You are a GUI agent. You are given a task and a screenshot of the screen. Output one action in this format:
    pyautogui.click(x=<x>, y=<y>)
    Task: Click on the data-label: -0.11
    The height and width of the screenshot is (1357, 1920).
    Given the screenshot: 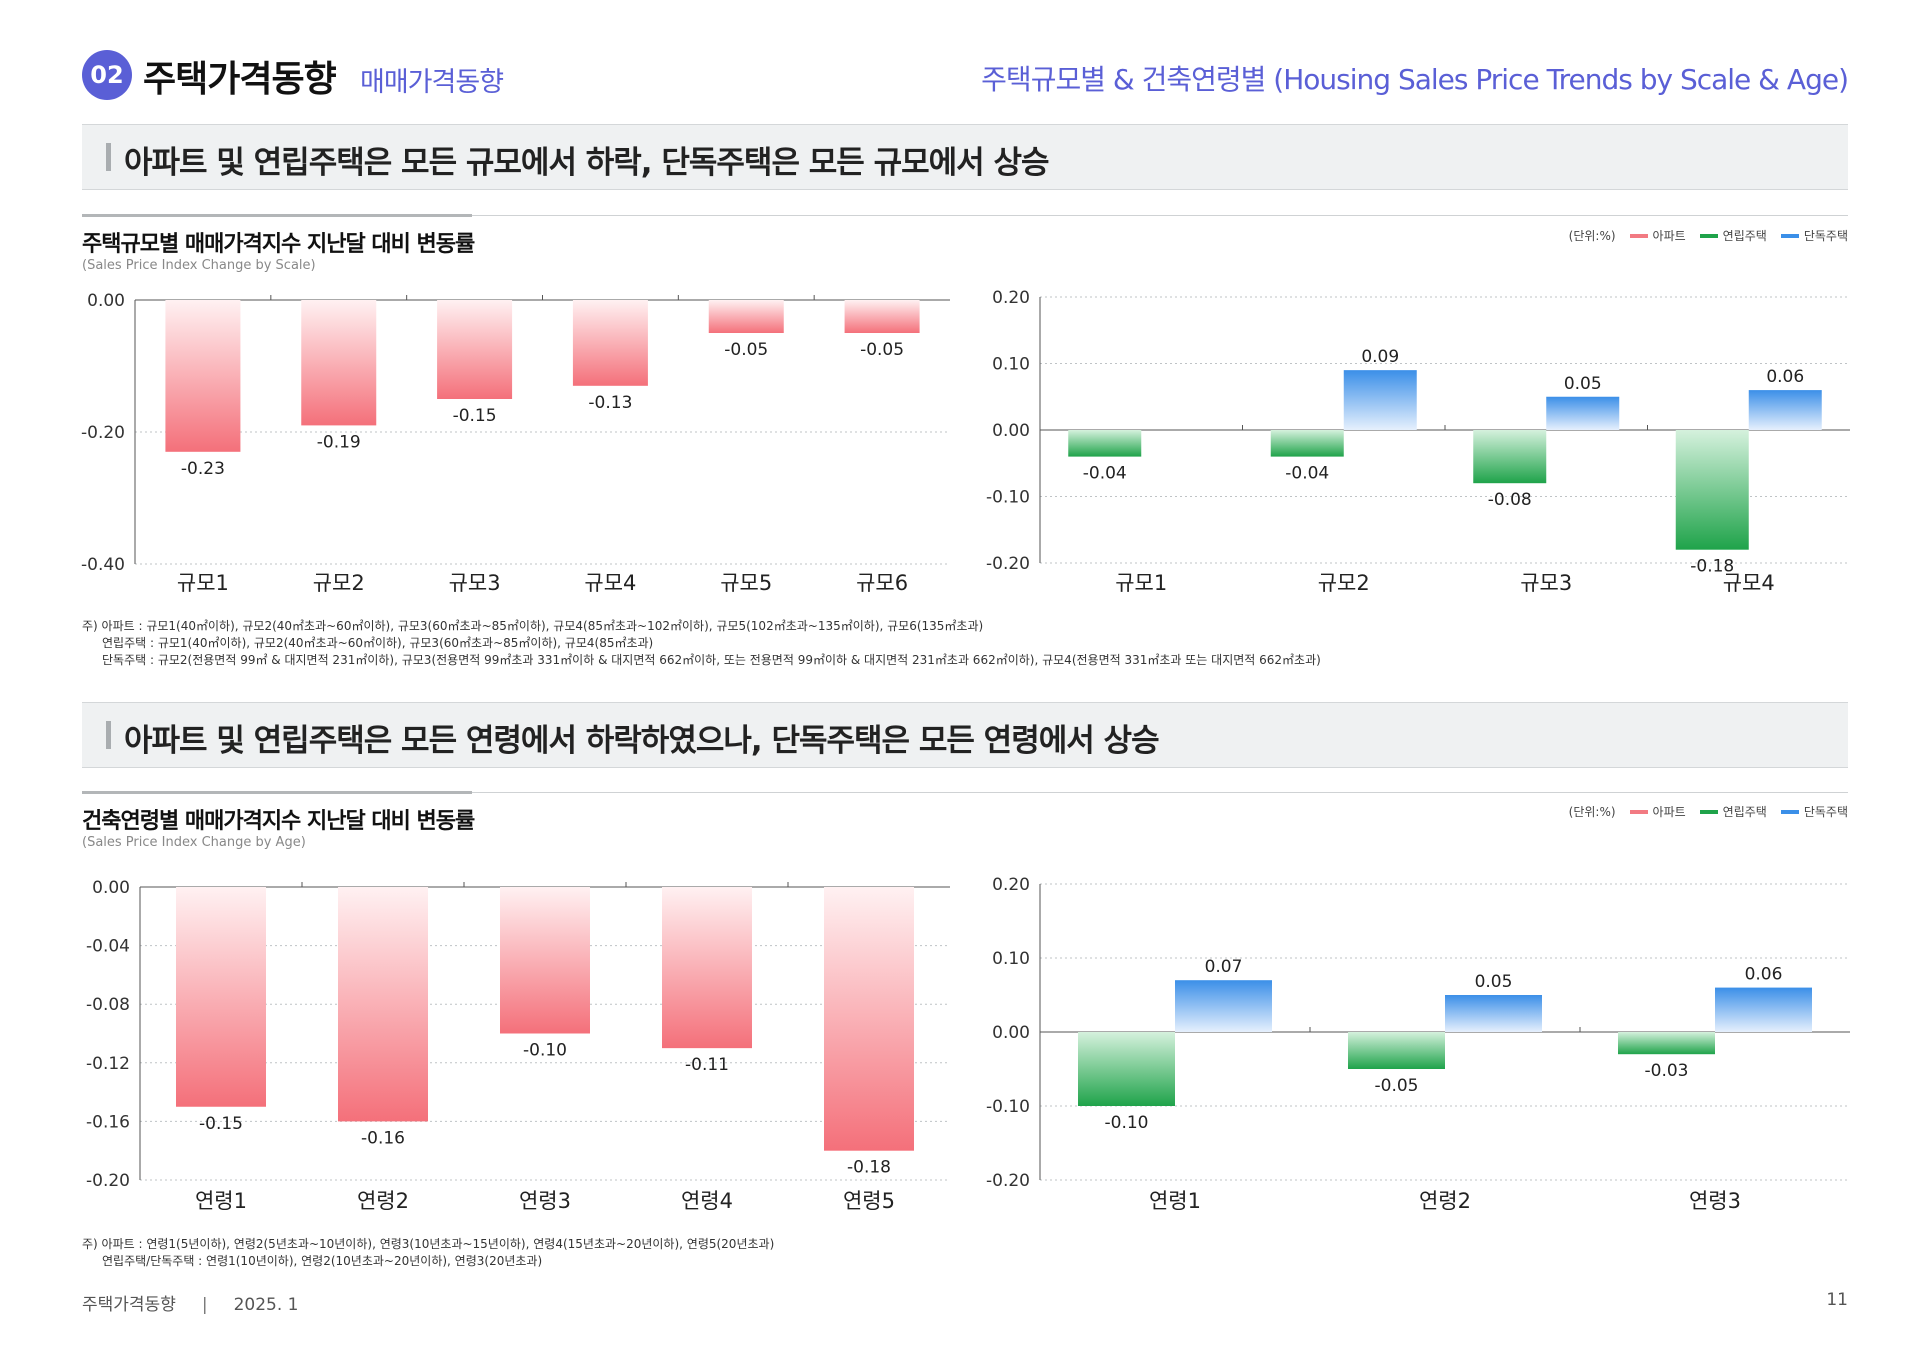 What is the action you would take?
    pyautogui.click(x=707, y=1065)
    